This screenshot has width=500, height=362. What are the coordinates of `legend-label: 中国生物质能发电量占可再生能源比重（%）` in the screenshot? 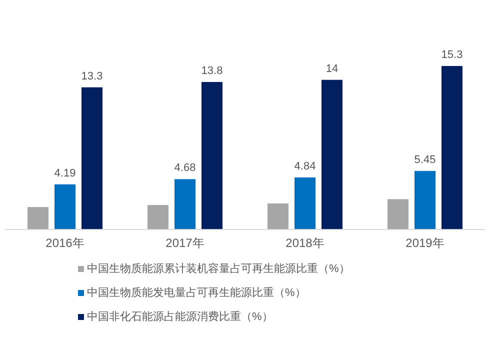 It's located at (196, 292).